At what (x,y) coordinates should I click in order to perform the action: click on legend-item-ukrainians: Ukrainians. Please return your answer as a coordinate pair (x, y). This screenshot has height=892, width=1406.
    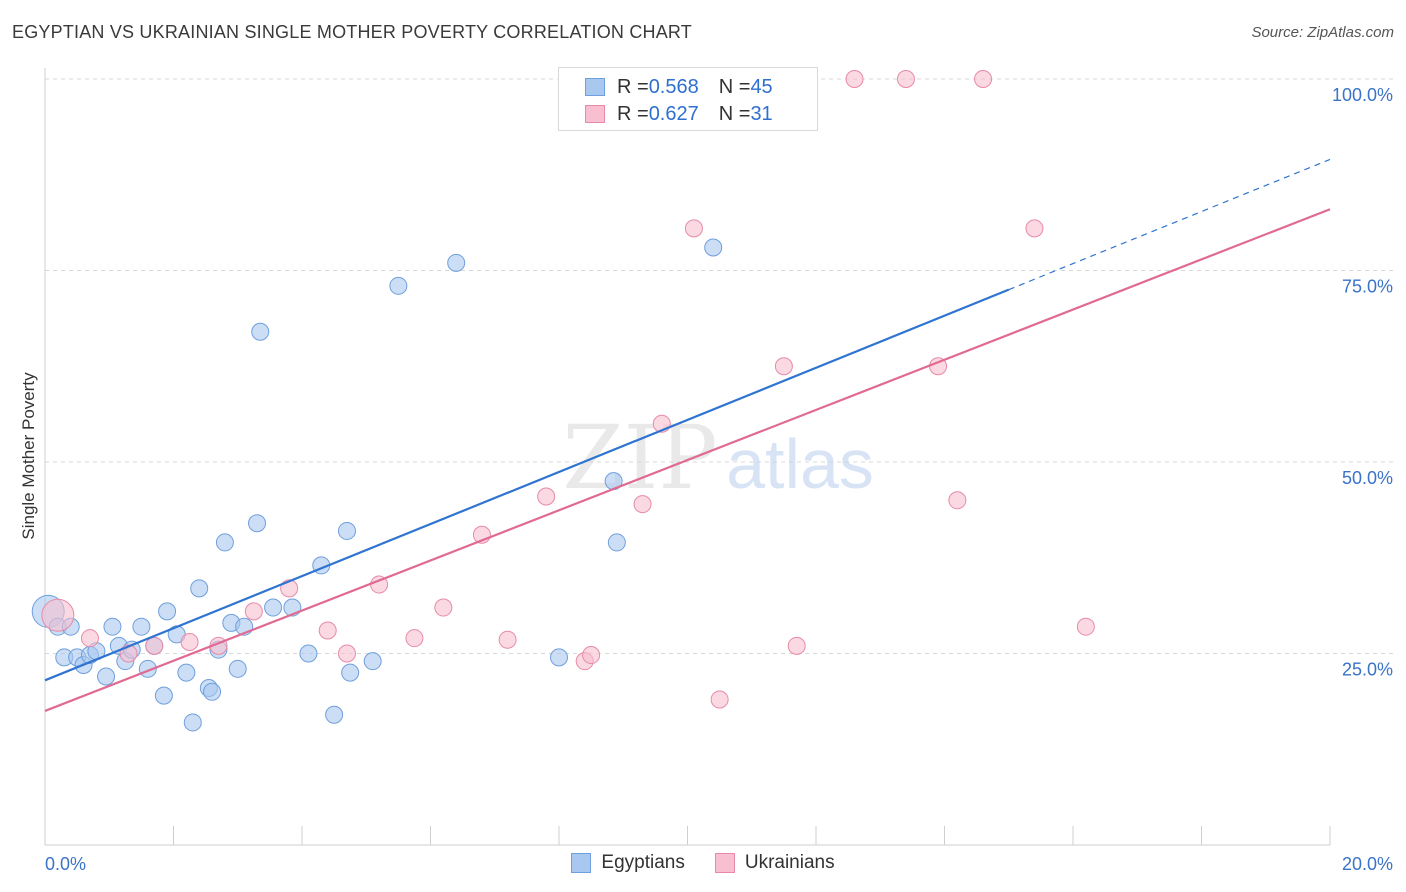
    Looking at the image, I should click on (774, 863).